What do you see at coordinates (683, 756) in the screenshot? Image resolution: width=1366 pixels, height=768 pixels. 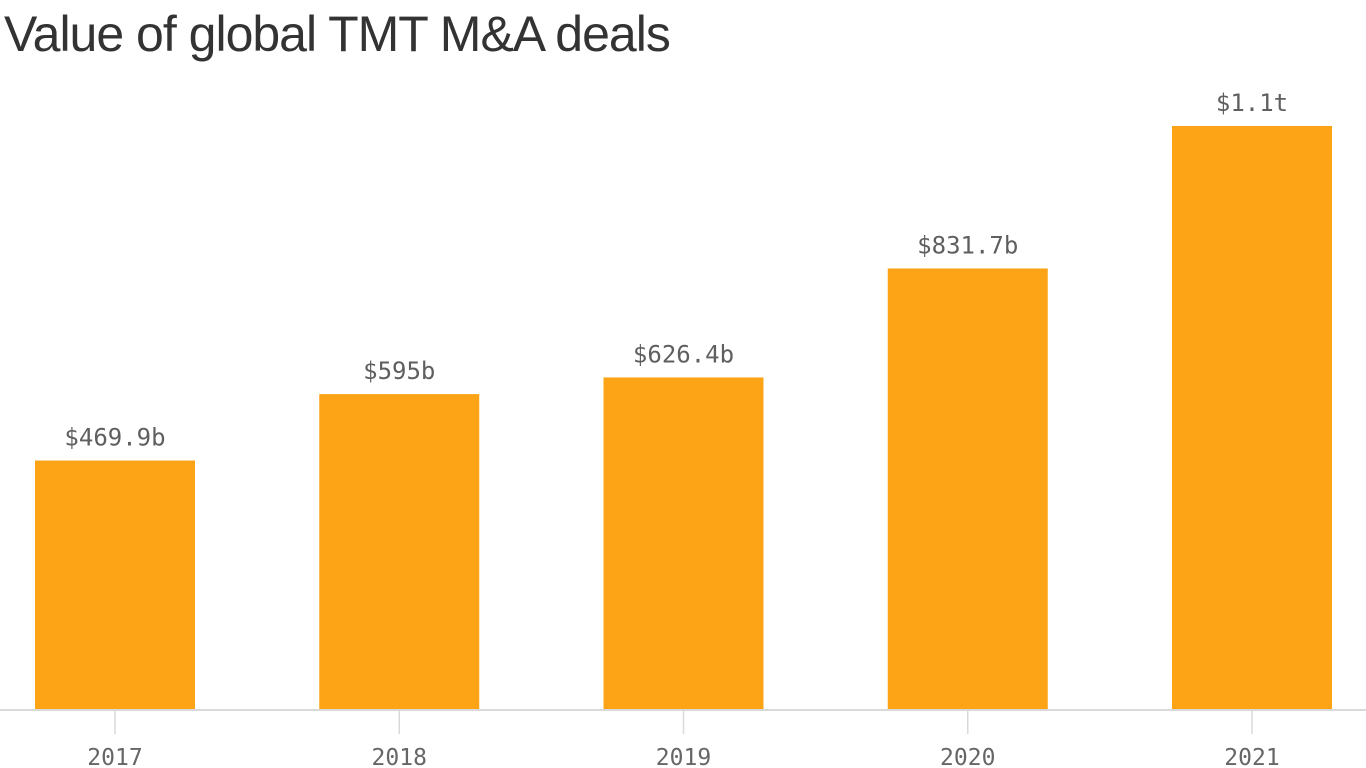 I see `x-tick-label-2019: 2019` at bounding box center [683, 756].